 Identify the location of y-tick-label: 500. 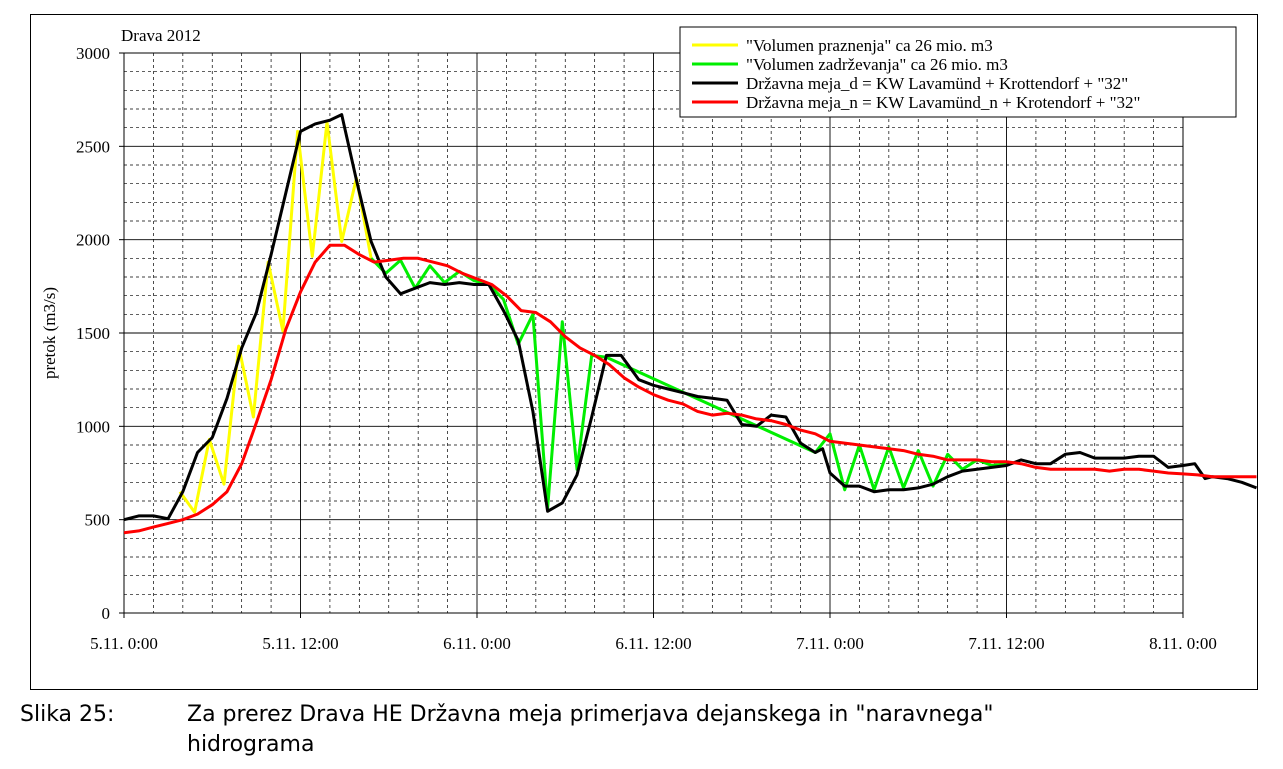
(98, 520).